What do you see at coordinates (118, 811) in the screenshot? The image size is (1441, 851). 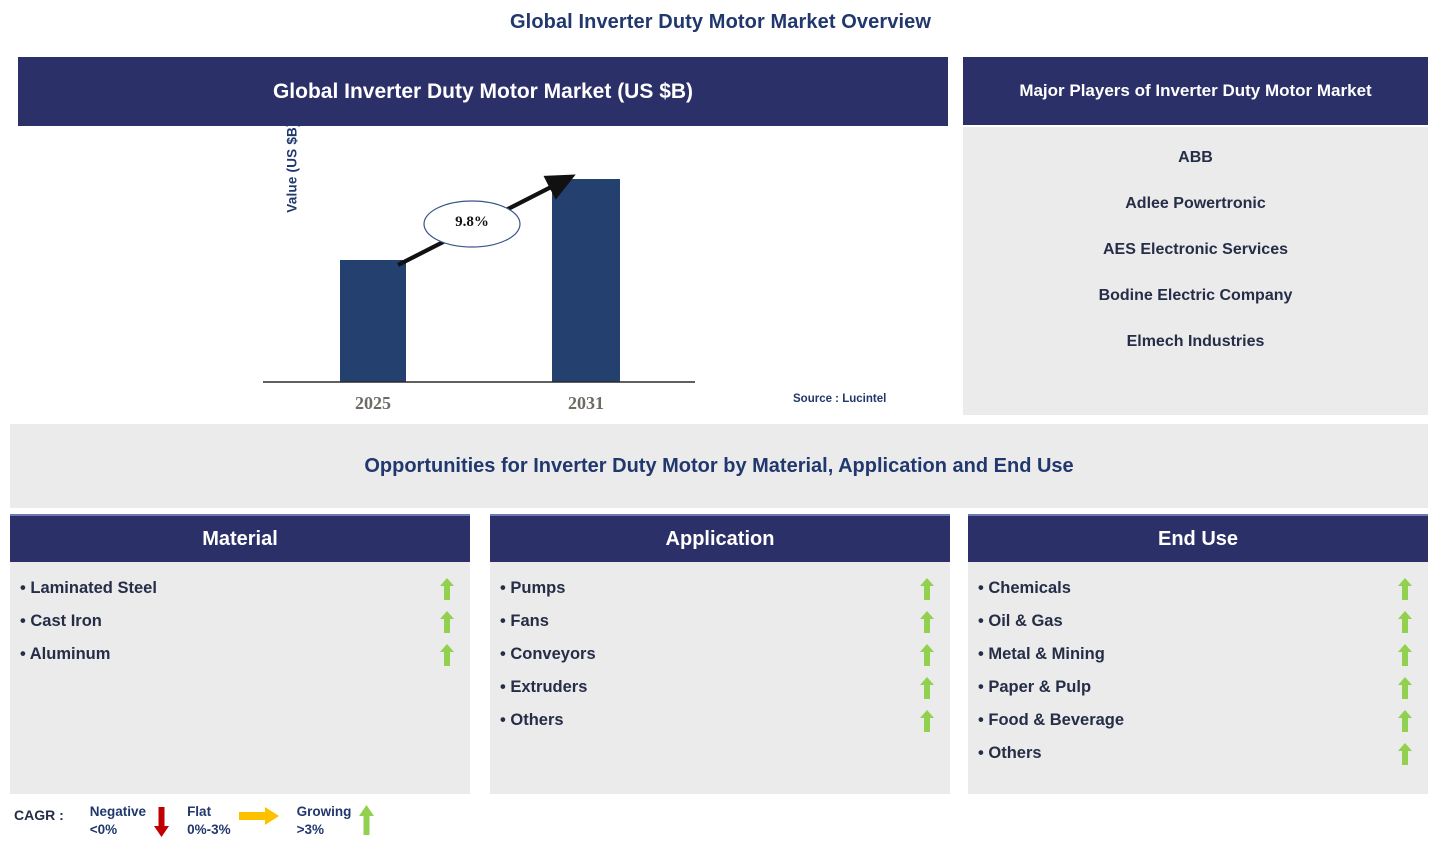 I see `legend-name: Negative` at bounding box center [118, 811].